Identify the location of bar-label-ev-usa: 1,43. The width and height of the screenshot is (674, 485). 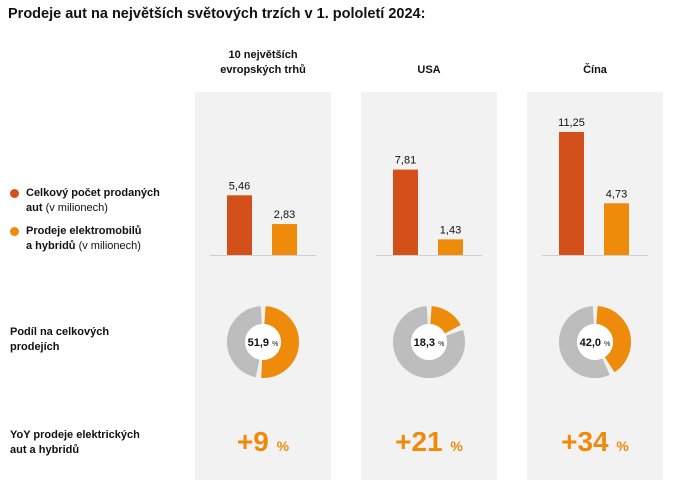
(450, 230).